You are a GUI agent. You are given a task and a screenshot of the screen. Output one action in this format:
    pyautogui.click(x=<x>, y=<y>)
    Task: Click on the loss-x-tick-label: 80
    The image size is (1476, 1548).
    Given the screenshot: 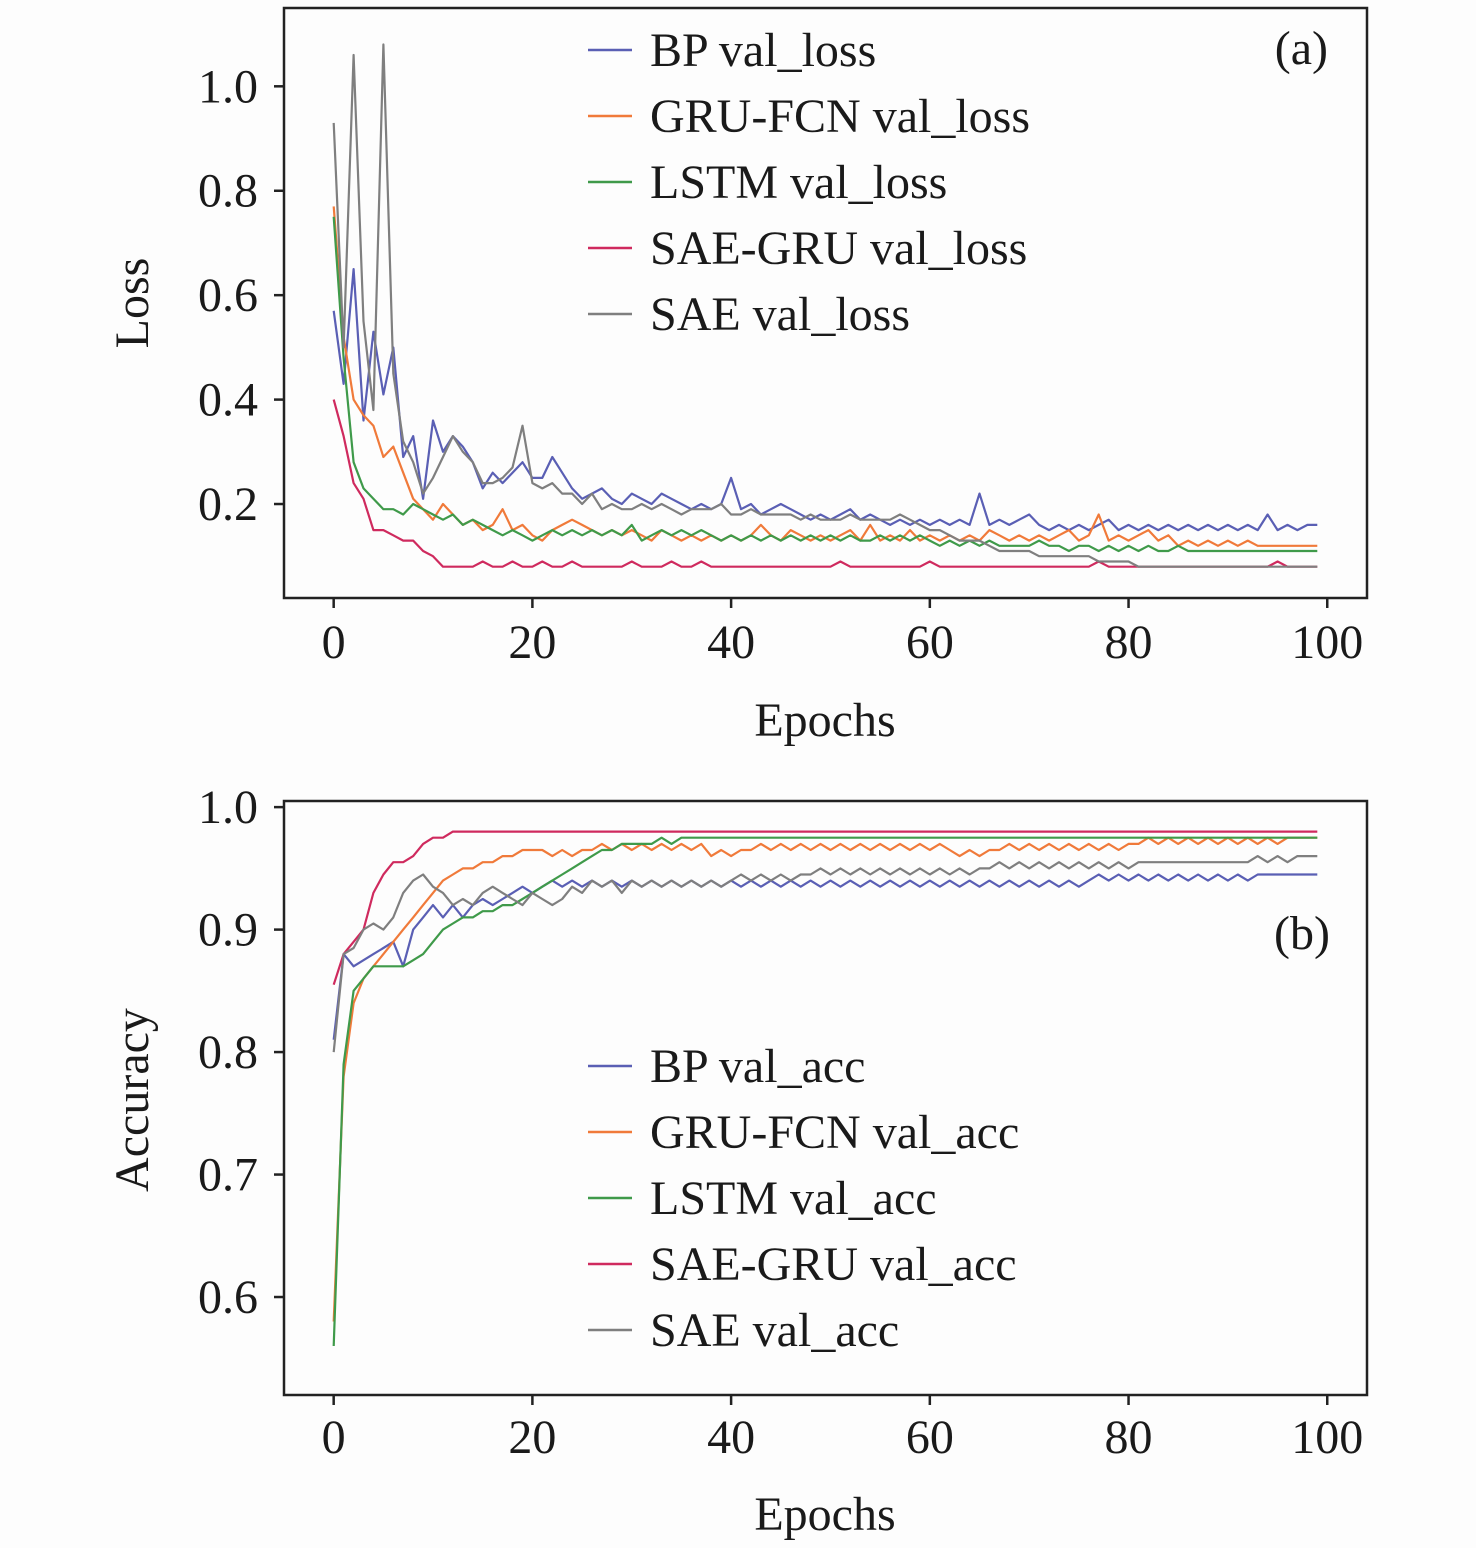 What is the action you would take?
    pyautogui.click(x=1129, y=642)
    